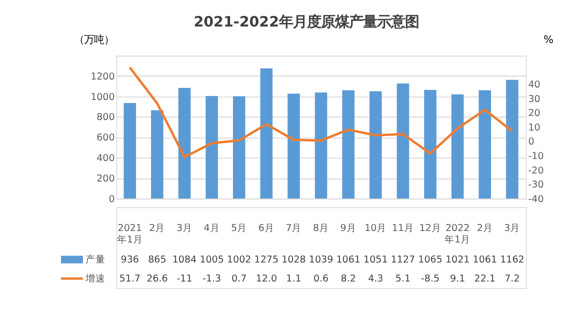  Describe the element at coordinates (111, 199) in the screenshot. I see `y-tick-label: 0` at that location.